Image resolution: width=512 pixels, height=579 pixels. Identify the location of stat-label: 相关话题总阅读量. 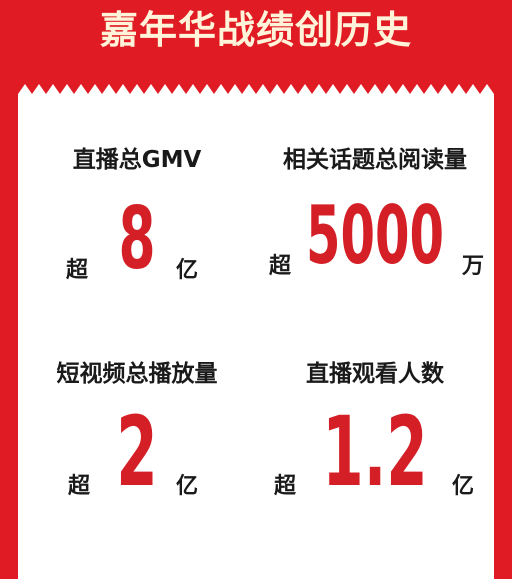
(375, 160).